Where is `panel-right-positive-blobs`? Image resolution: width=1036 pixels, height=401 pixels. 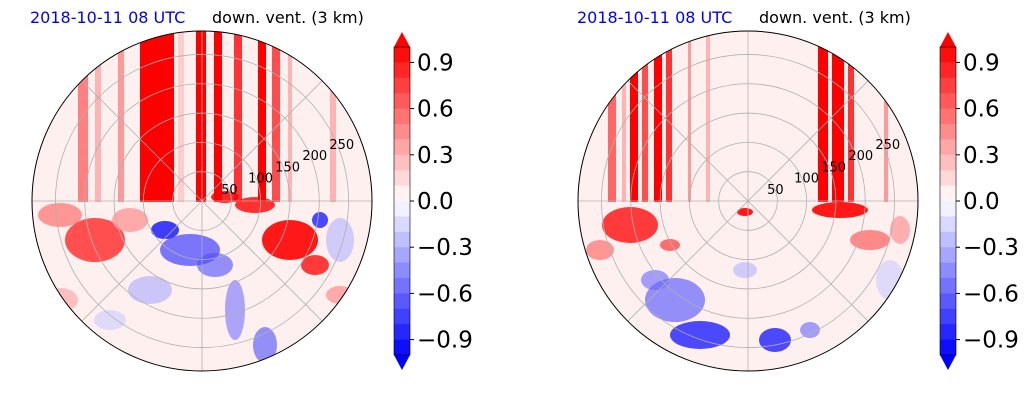 panel-right-positive-blobs is located at coordinates (748, 231).